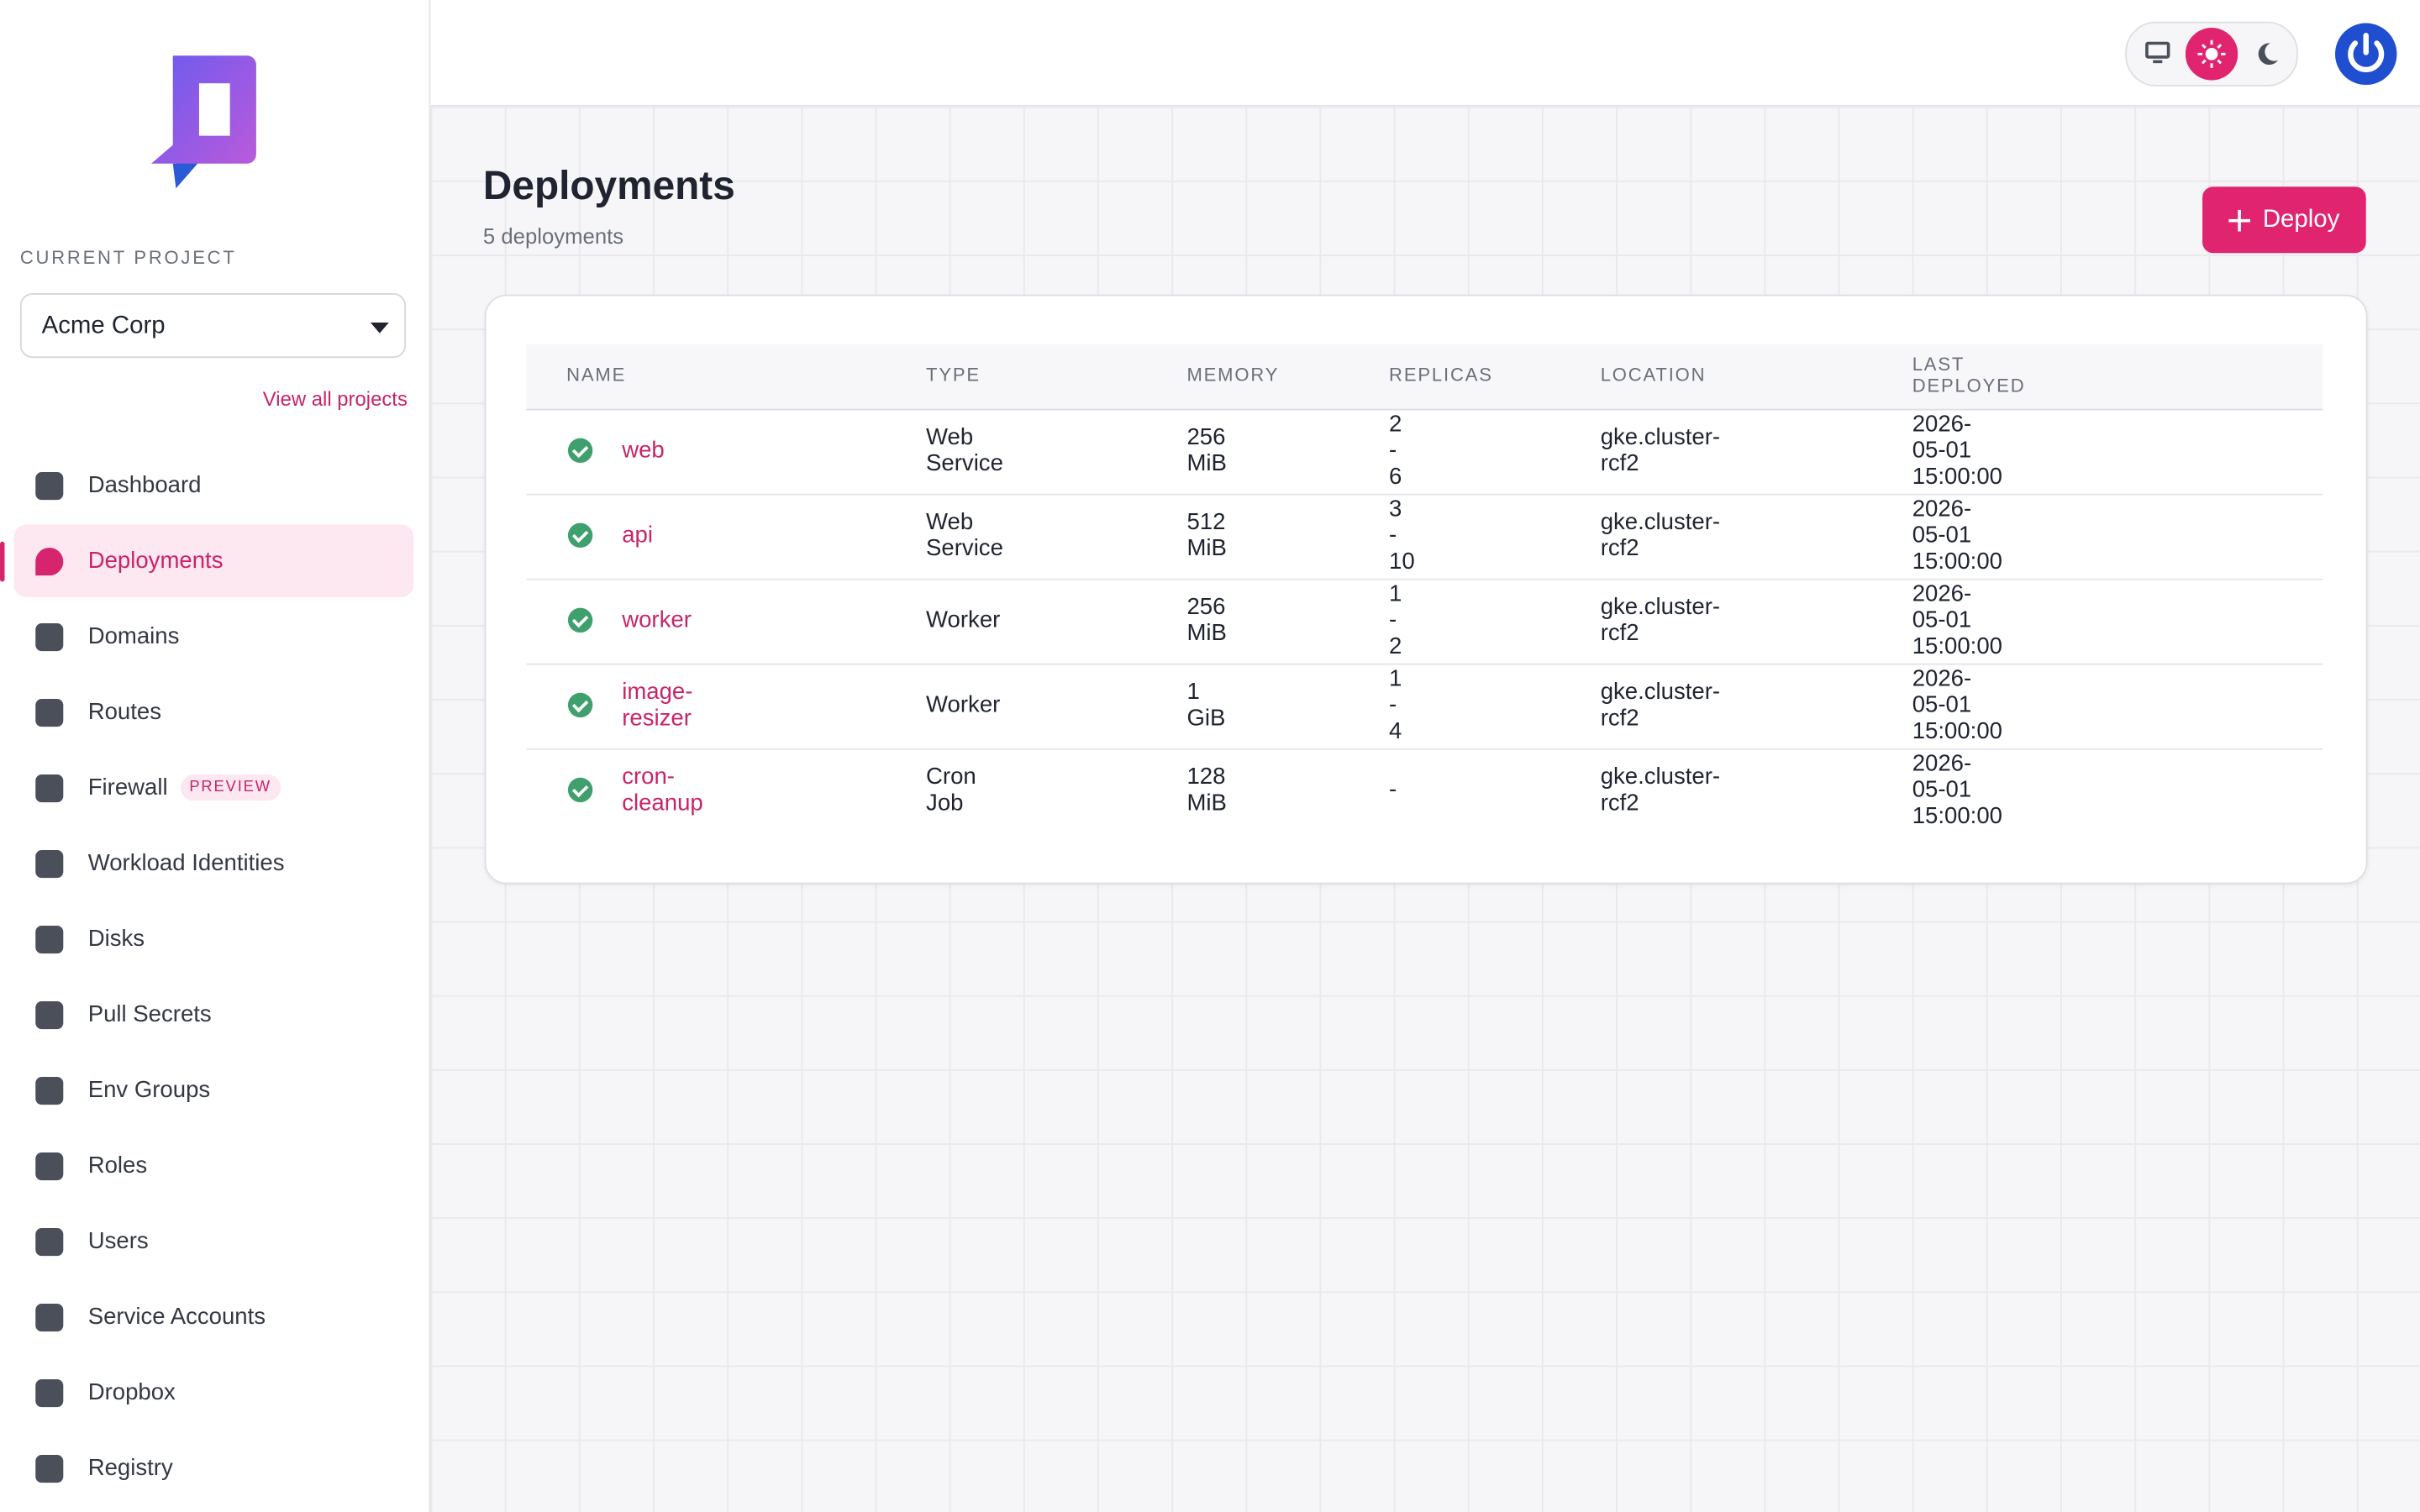 Image resolution: width=2420 pixels, height=1512 pixels. I want to click on nav-item: Domains, so click(214, 636).